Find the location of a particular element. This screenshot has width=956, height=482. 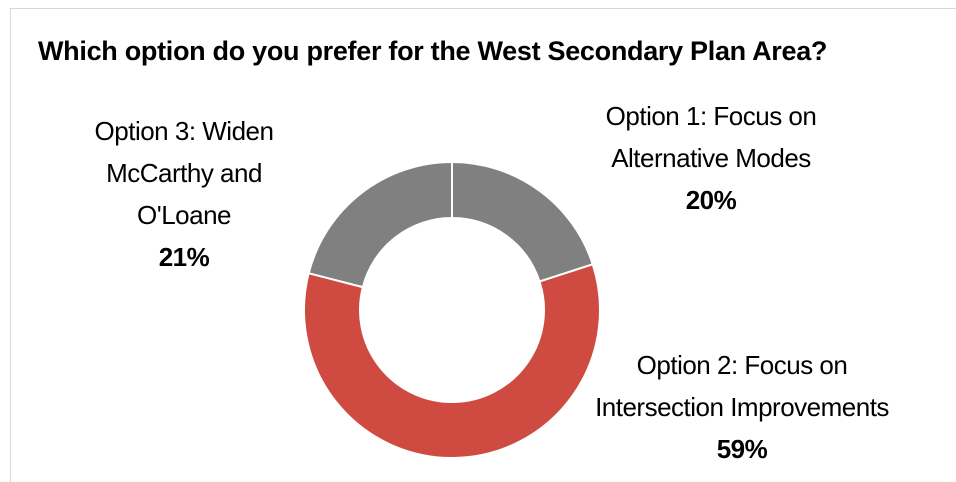

percent-label: 20% is located at coordinates (711, 200).